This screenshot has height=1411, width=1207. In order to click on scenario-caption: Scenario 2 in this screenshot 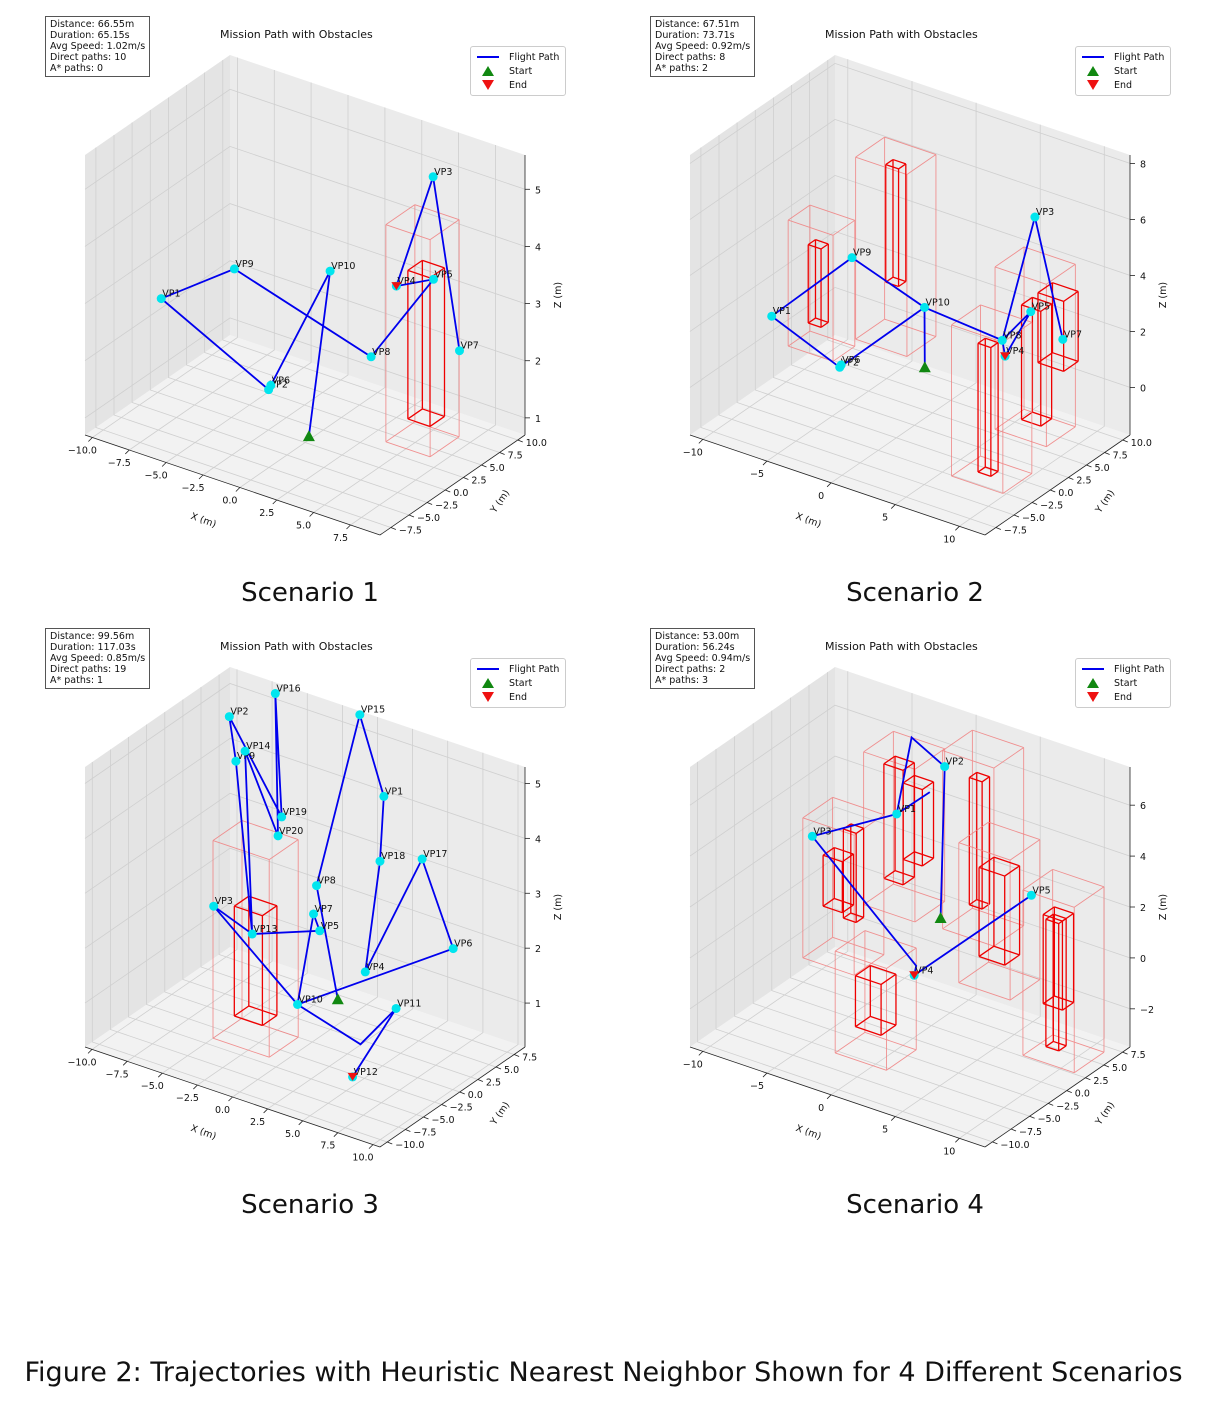, I will do `click(915, 593)`.